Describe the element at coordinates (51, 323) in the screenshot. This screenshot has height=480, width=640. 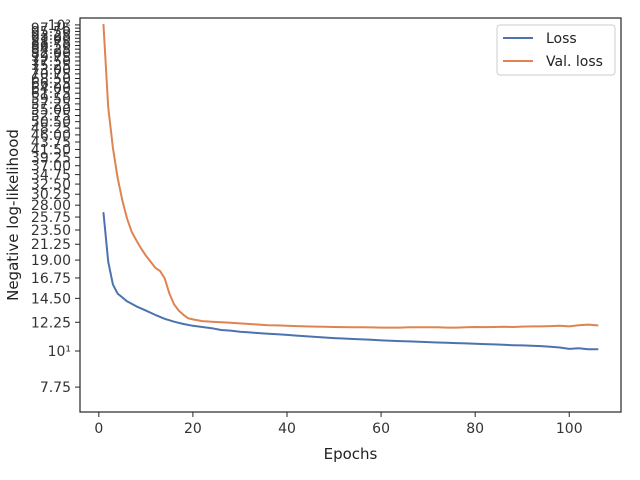
I see `y-tick-label: 12.25` at that location.